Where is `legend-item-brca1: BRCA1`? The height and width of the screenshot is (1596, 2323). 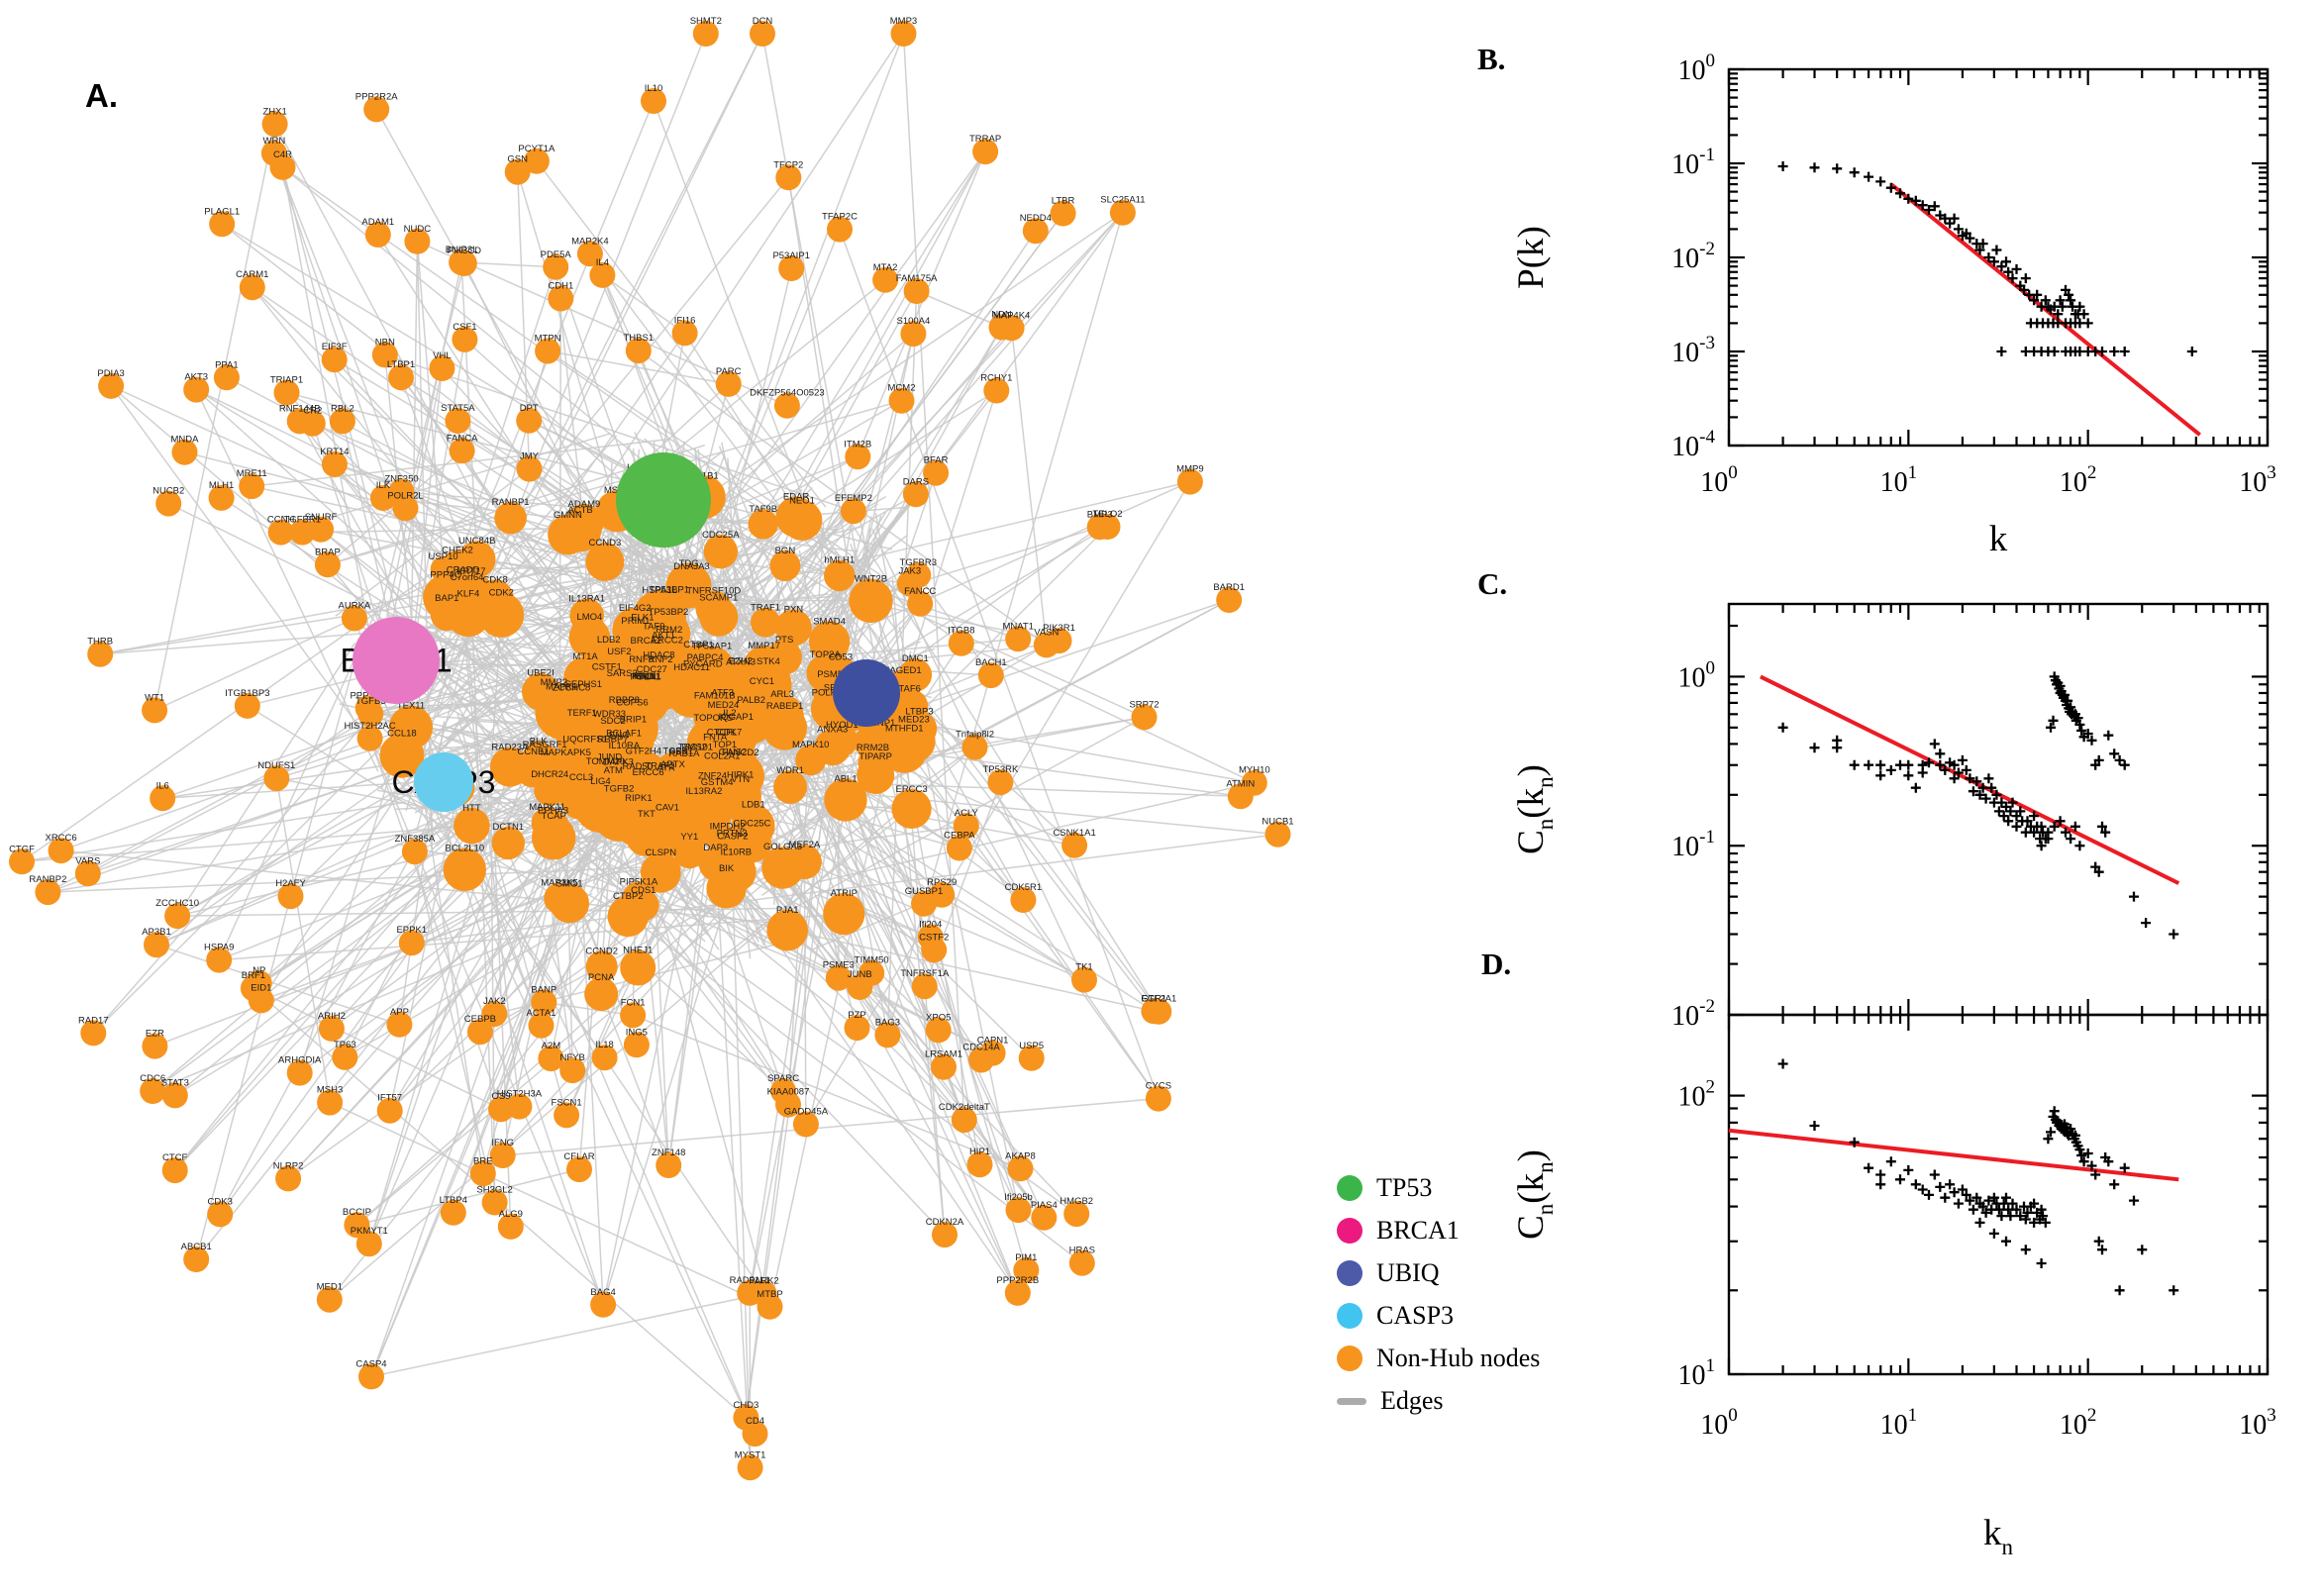
legend-item-brca1: BRCA1 is located at coordinates (1438, 1230).